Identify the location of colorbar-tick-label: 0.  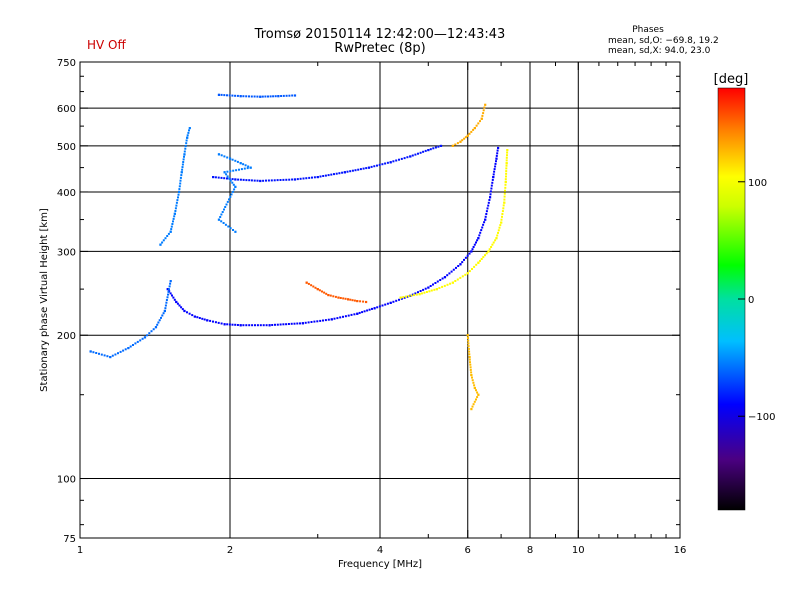
(751, 300).